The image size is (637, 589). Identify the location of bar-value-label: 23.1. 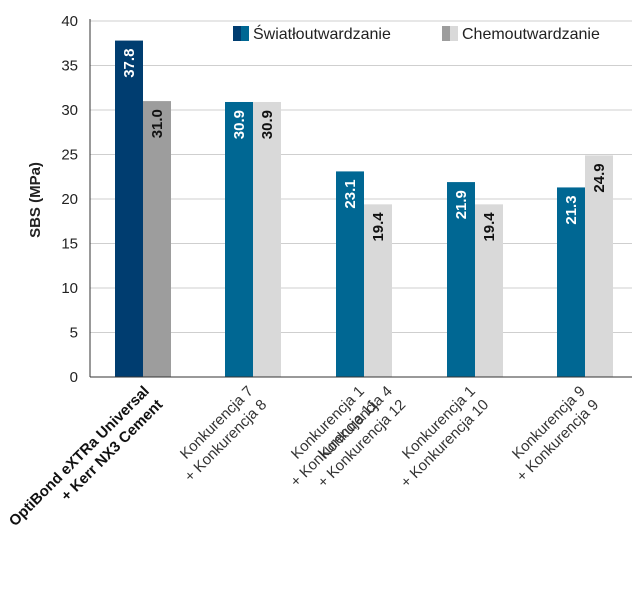
(350, 193).